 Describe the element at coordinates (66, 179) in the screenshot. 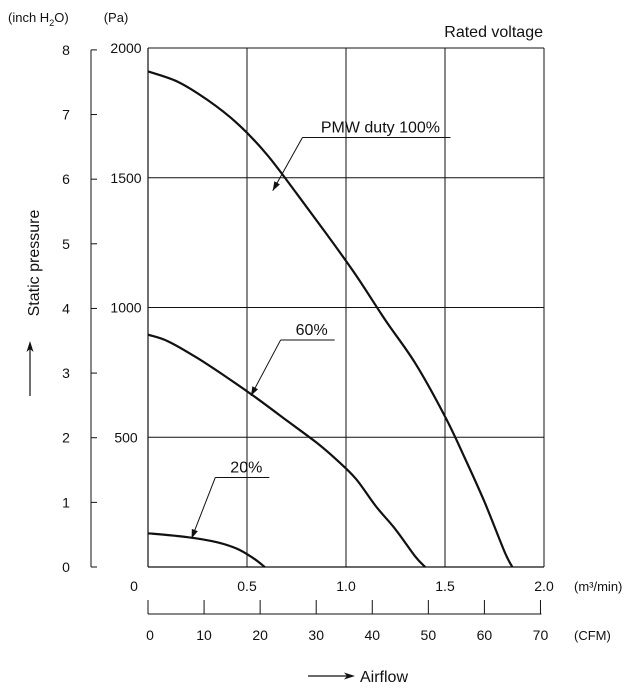

I see `inch-tick-label: 6` at that location.